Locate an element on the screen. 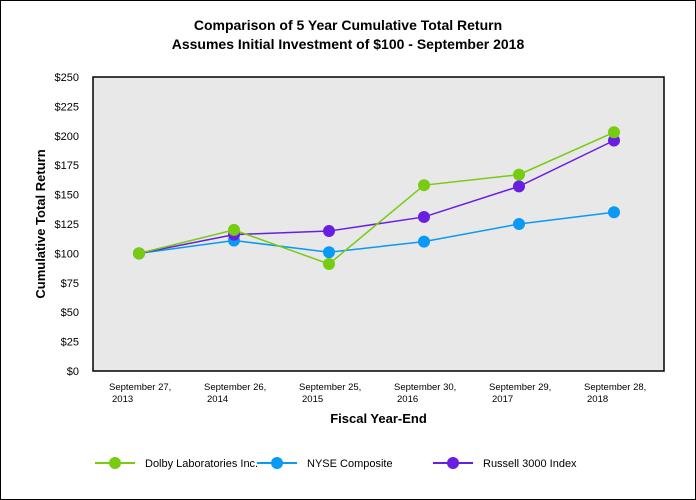  x-axis-label: Fiscal Year-End is located at coordinates (378, 418).